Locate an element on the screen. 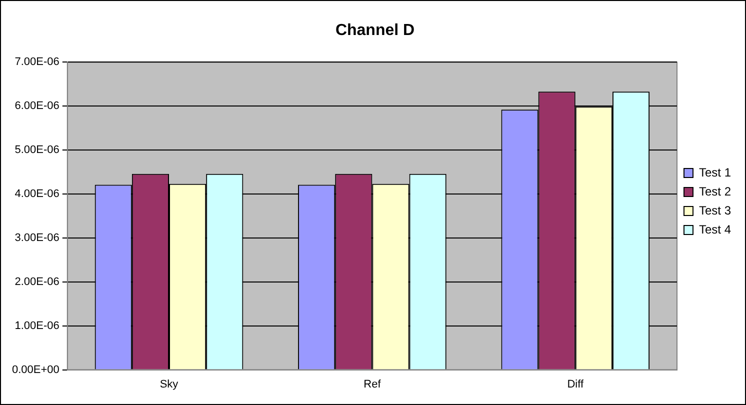  legend-label: Test 2 is located at coordinates (715, 191).